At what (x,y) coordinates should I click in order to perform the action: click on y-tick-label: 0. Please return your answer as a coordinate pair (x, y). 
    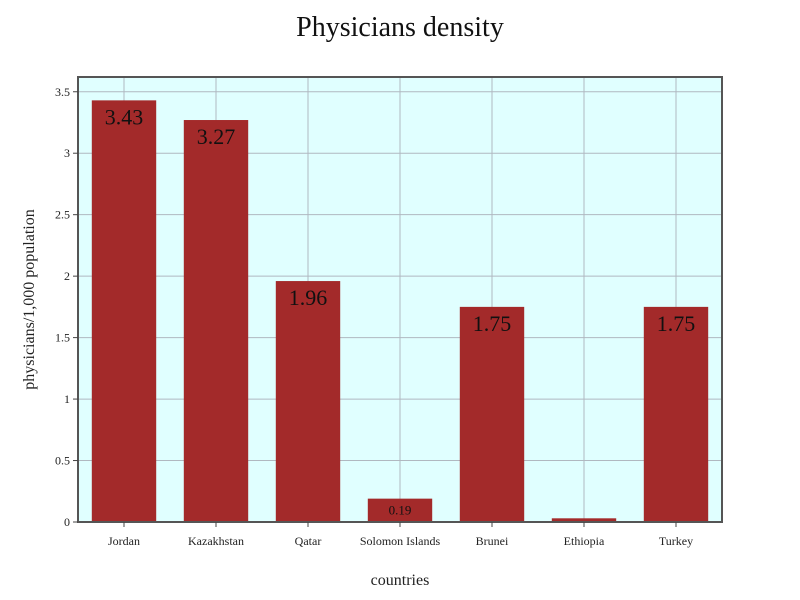
    Looking at the image, I should click on (67, 522).